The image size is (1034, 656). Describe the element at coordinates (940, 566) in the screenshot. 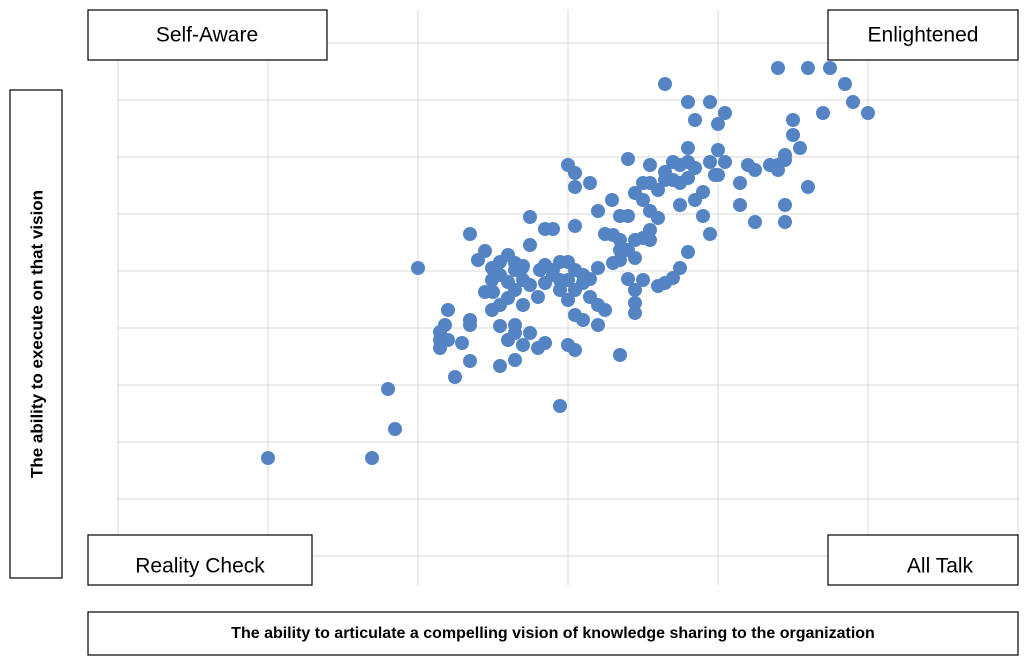

I see `quadrant-label: All Talk` at that location.